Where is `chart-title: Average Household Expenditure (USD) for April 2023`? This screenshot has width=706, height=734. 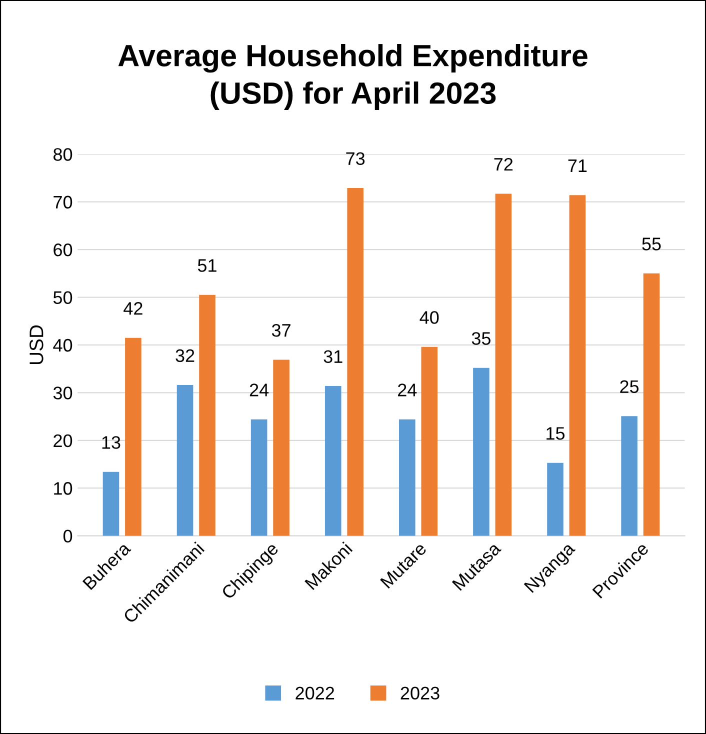 chart-title: Average Household Expenditure (USD) for April 2023 is located at coordinates (353, 77).